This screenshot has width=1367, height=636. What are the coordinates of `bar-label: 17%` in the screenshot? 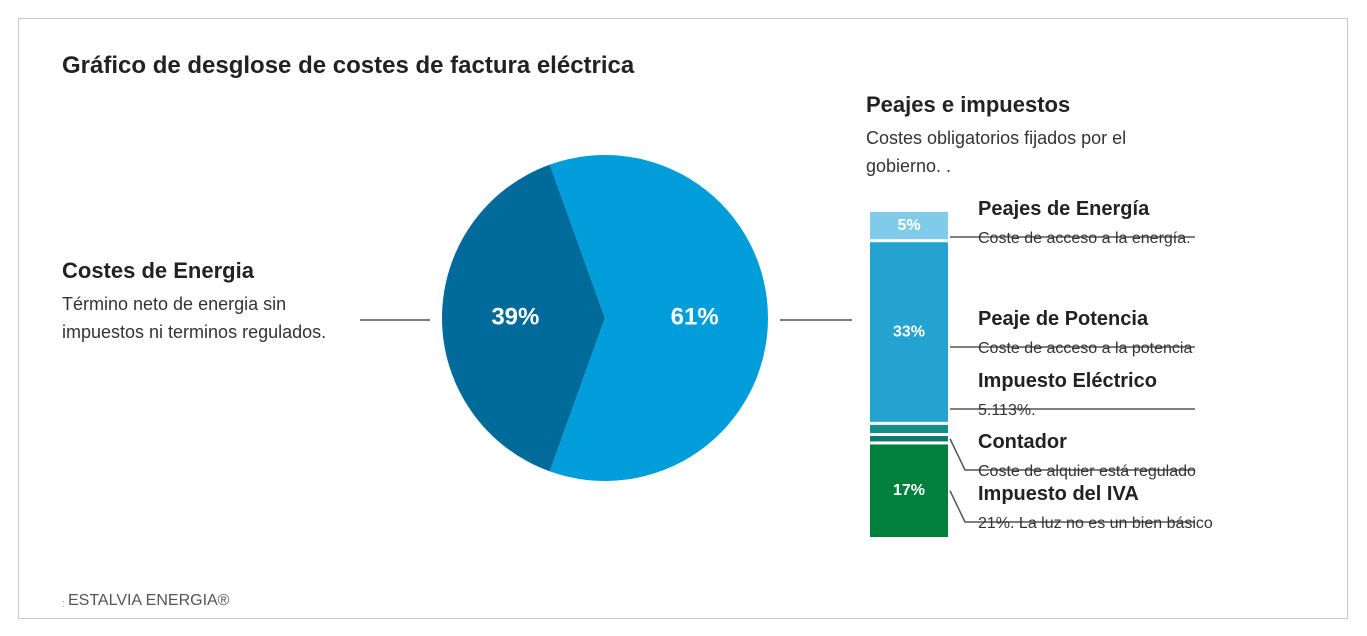 It's located at (909, 490).